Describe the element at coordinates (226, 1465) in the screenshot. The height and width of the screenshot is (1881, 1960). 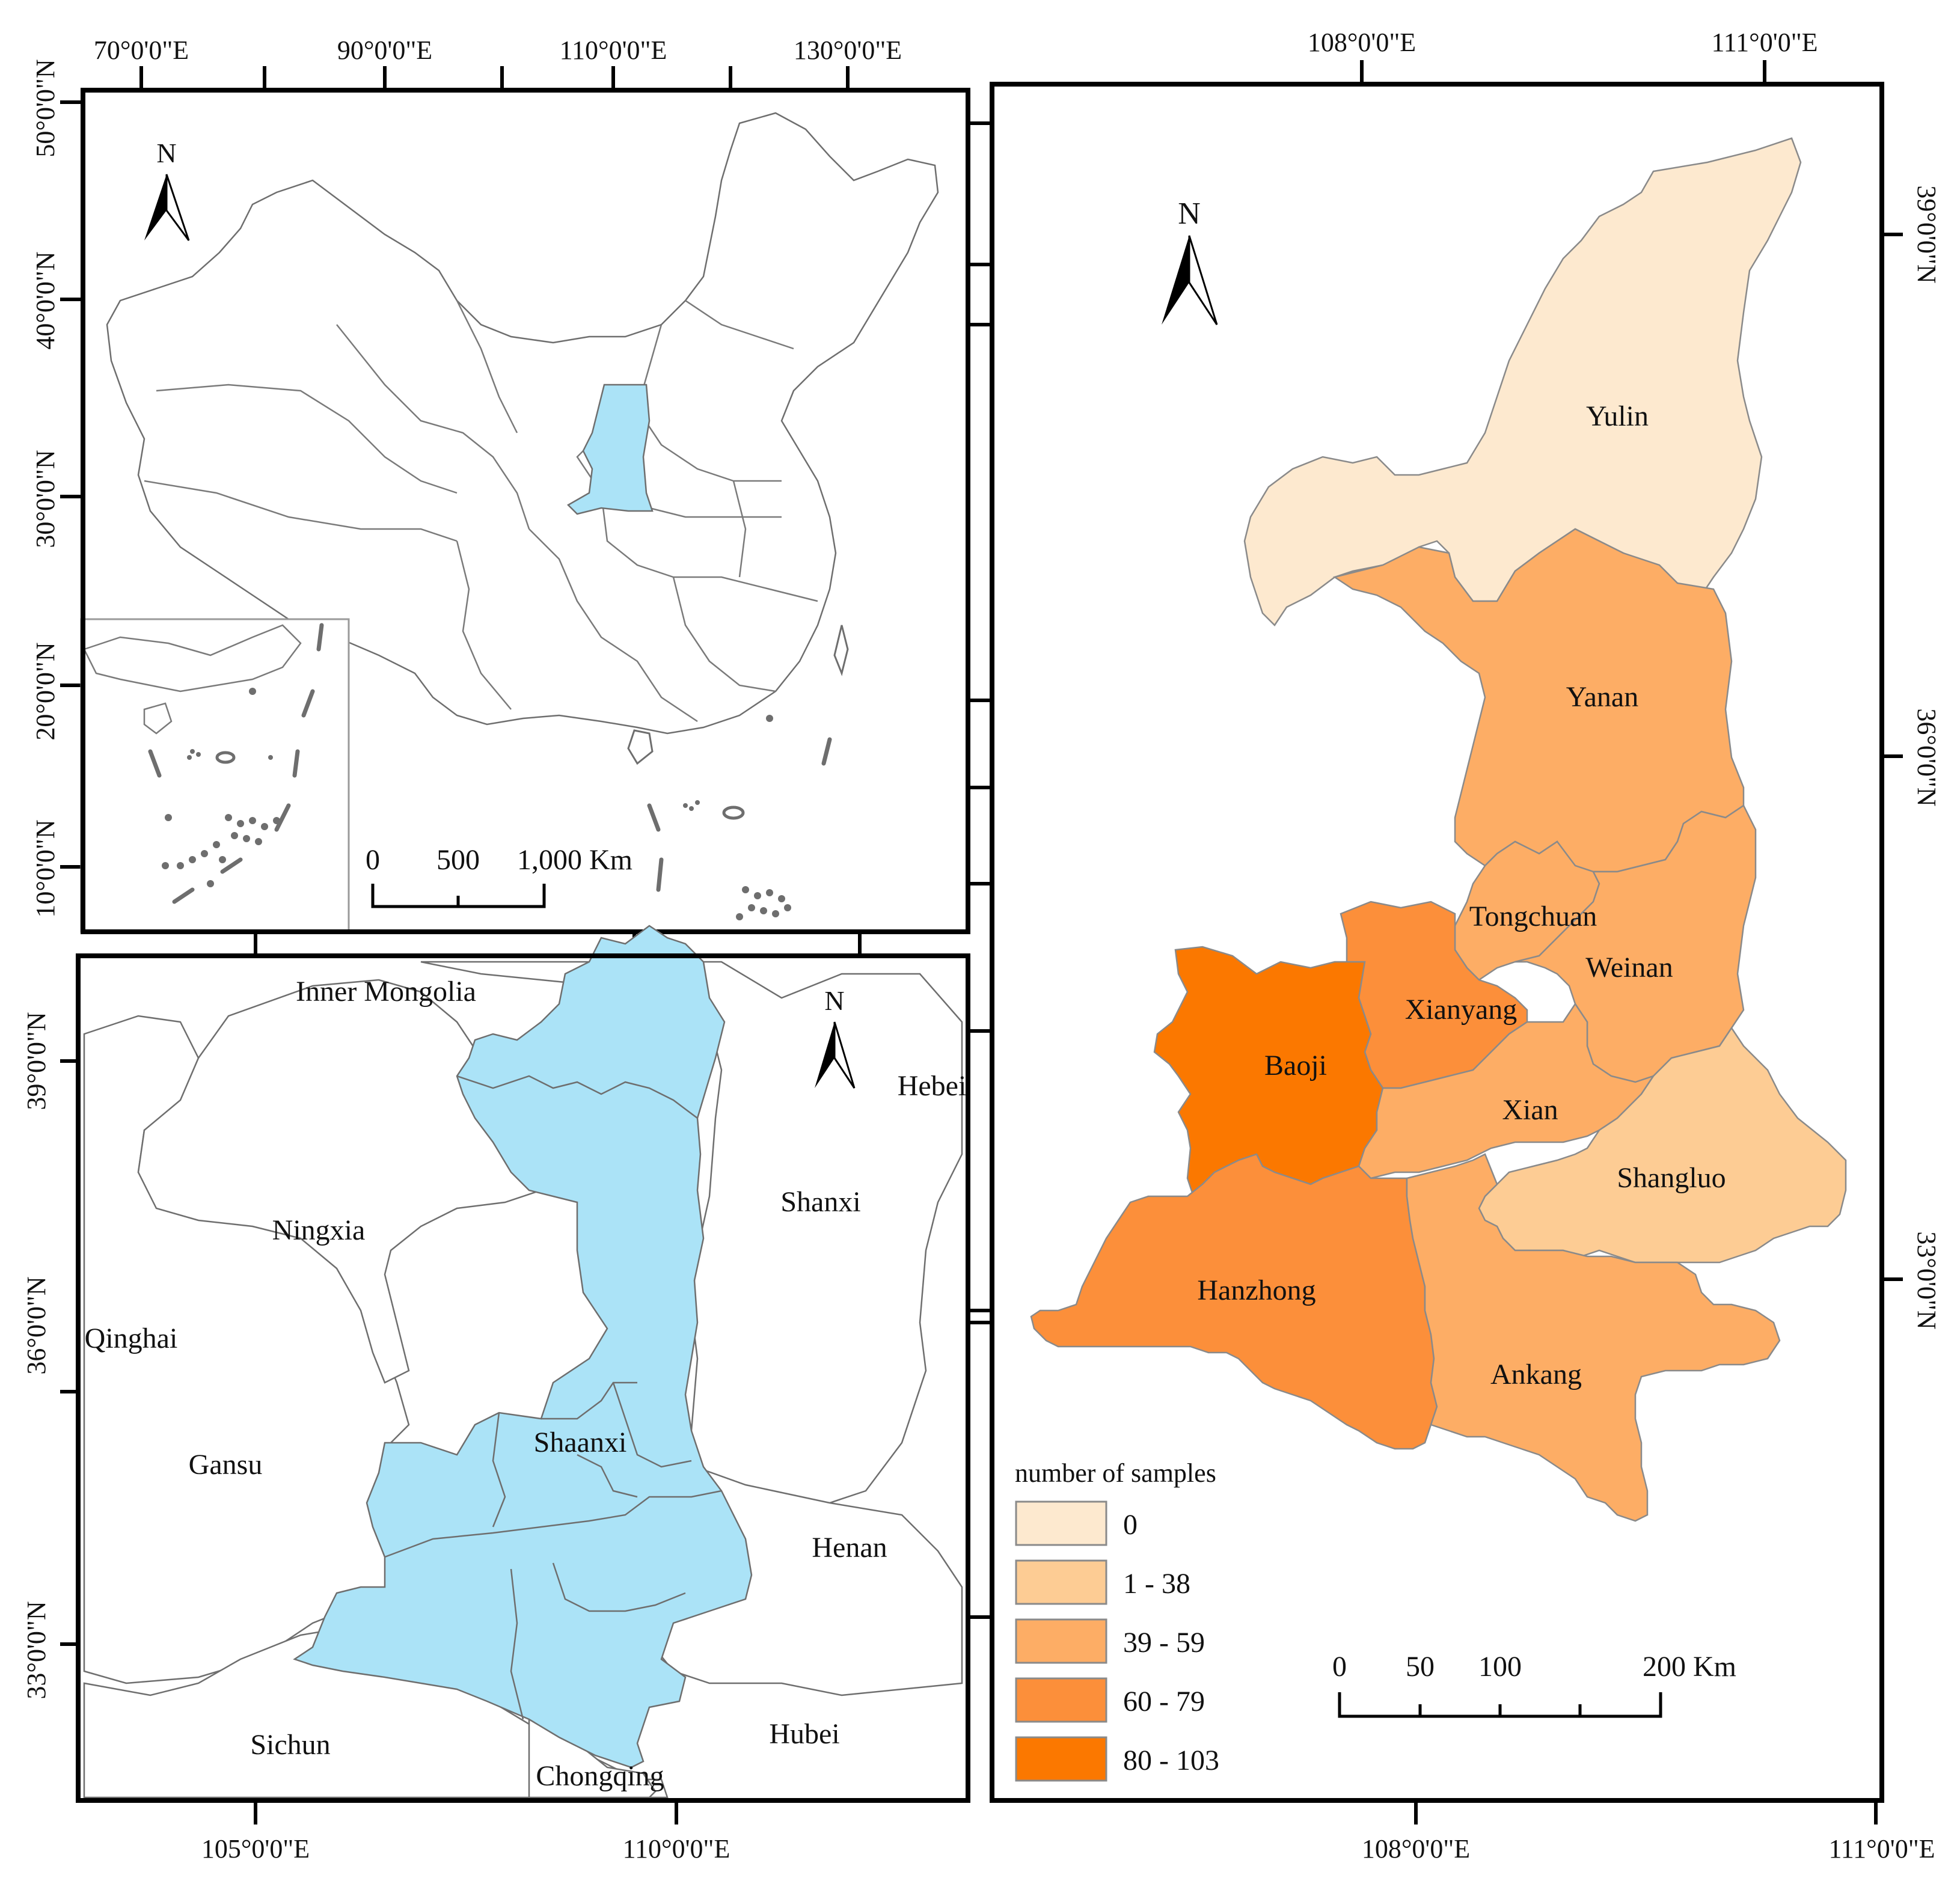
I see `label-gansu: Gansu` at that location.